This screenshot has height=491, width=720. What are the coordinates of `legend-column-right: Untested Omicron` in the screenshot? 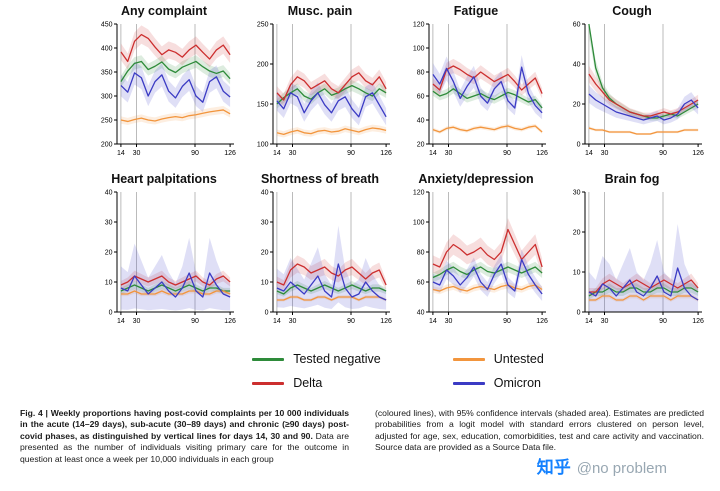 It's located at (498, 371).